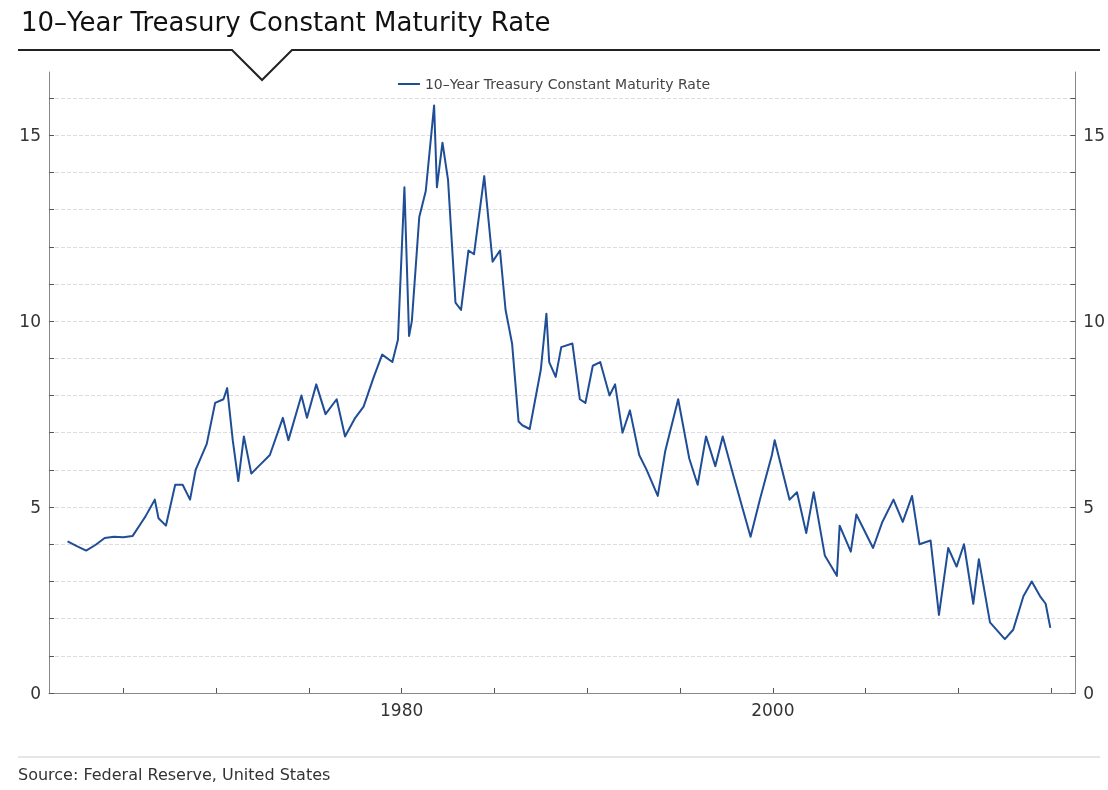 The image size is (1108, 790). What do you see at coordinates (1089, 507) in the screenshot?
I see `y2-tick-label: 5` at bounding box center [1089, 507].